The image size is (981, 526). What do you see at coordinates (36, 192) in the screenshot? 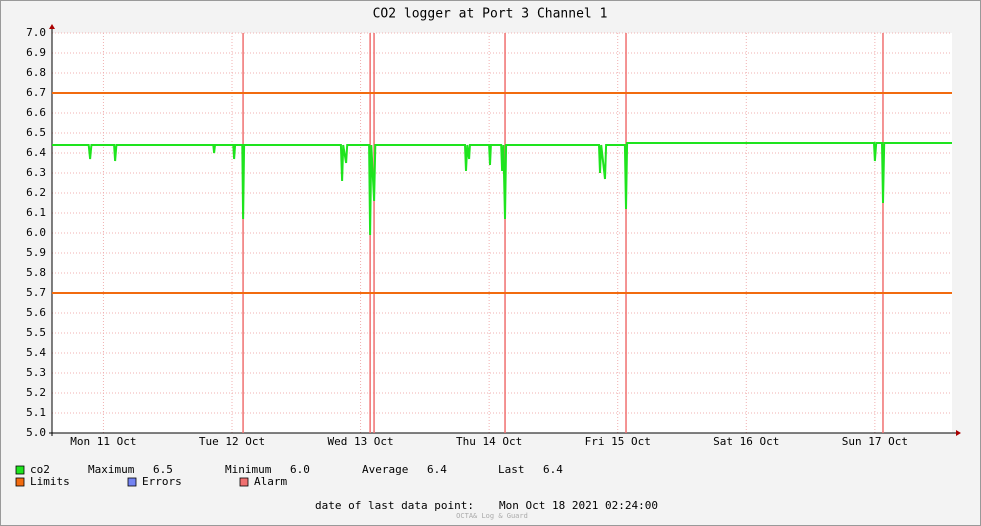
I see `y-tick-label: 6.2` at bounding box center [36, 192].